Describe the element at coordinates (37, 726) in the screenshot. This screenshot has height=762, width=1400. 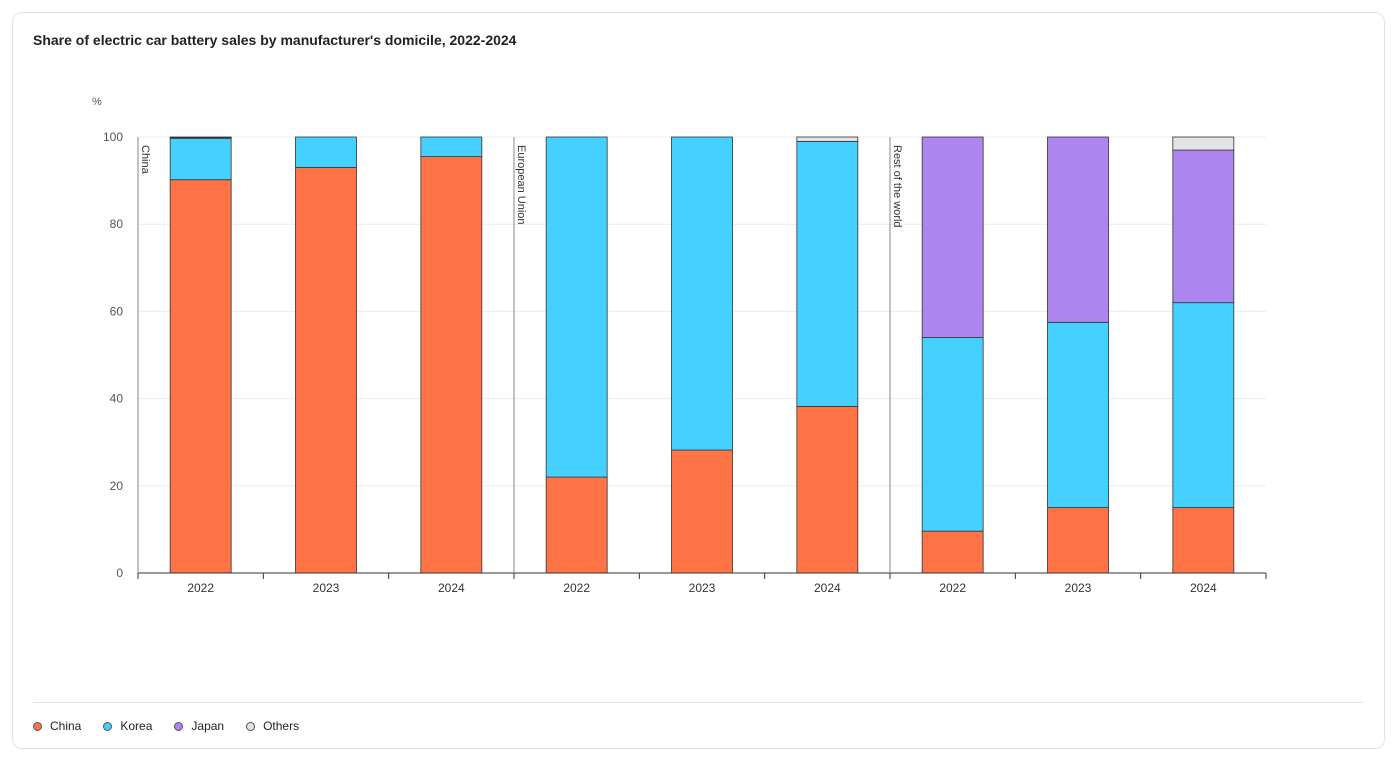
I see `legend-swatch-china` at that location.